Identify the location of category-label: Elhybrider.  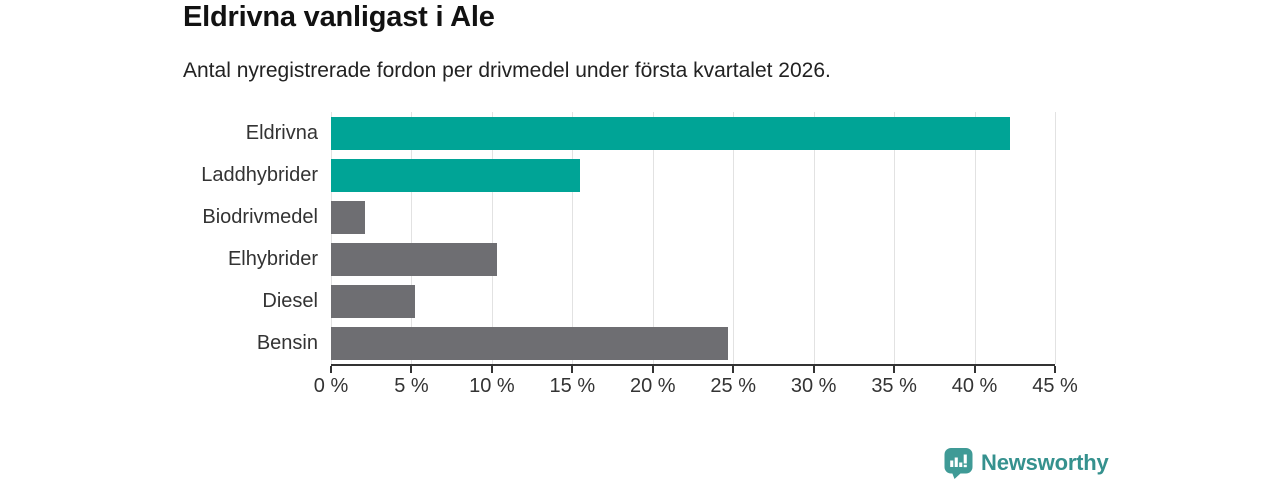
(272, 259).